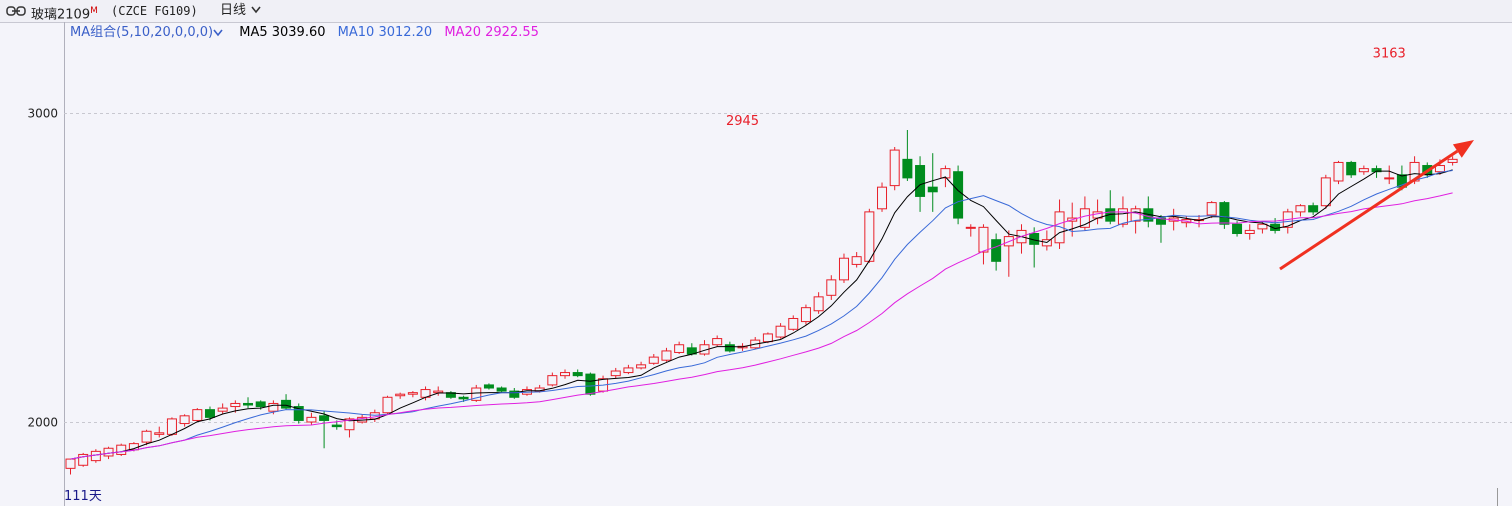 Image resolution: width=1512 pixels, height=506 pixels. I want to click on period-selector: 日线, so click(233, 10).